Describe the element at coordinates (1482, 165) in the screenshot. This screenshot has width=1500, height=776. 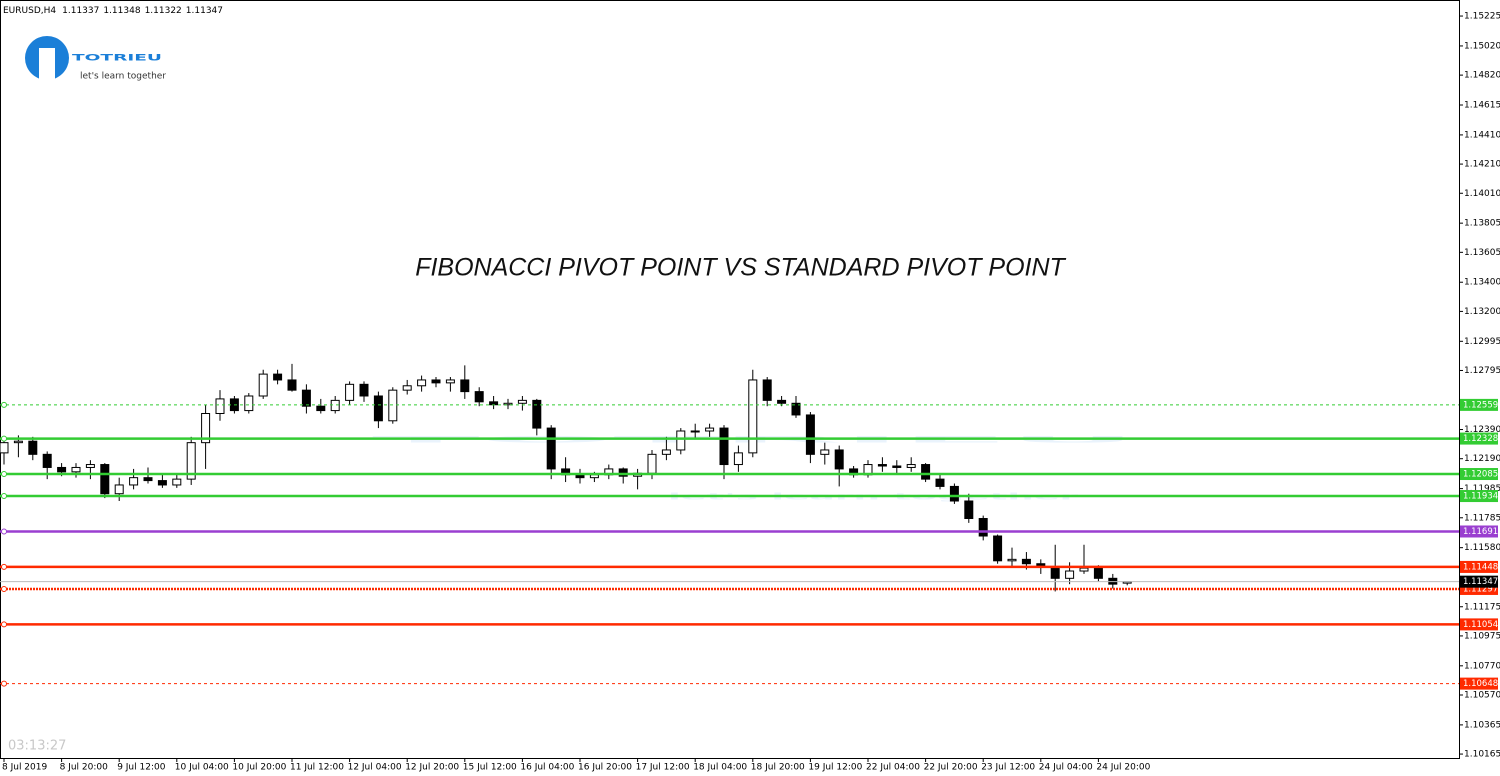
I see `y-tick-label: 1.14210` at that location.